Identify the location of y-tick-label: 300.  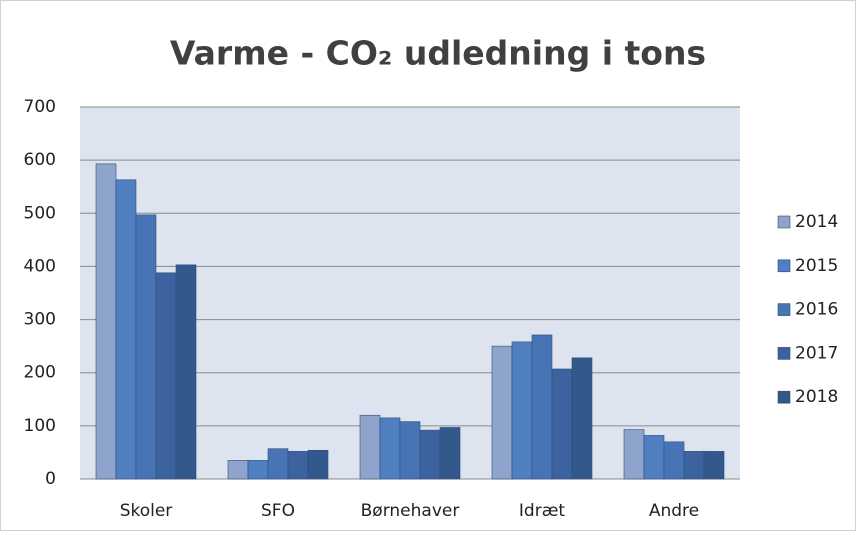
(40, 320).